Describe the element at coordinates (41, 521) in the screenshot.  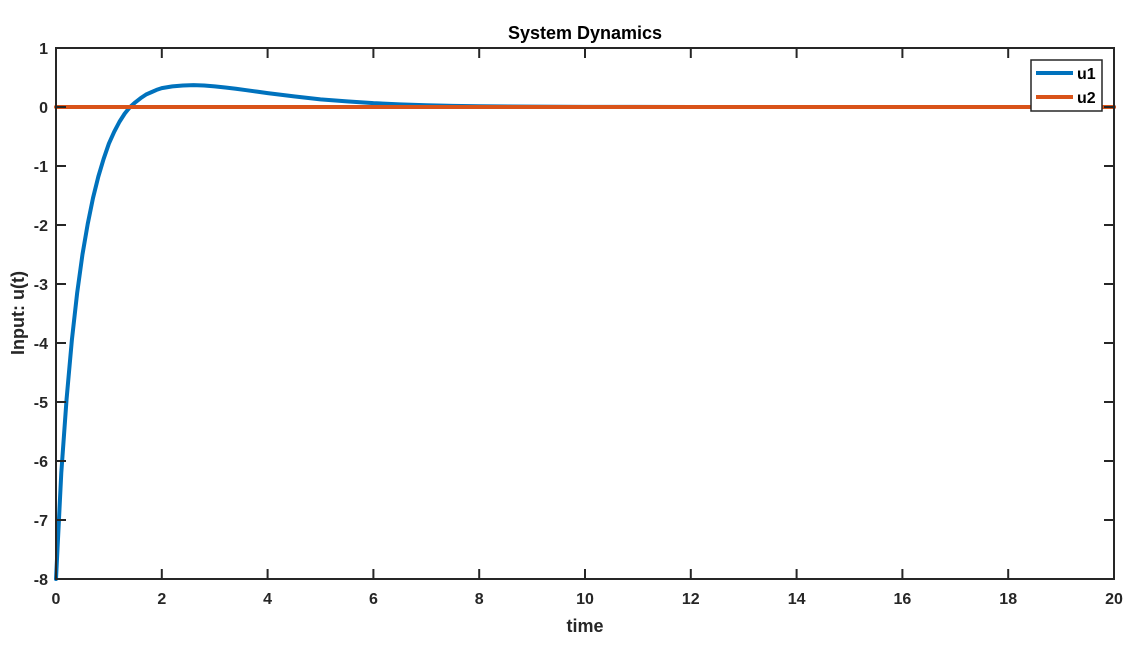
I see `y-tick-label: -7` at that location.